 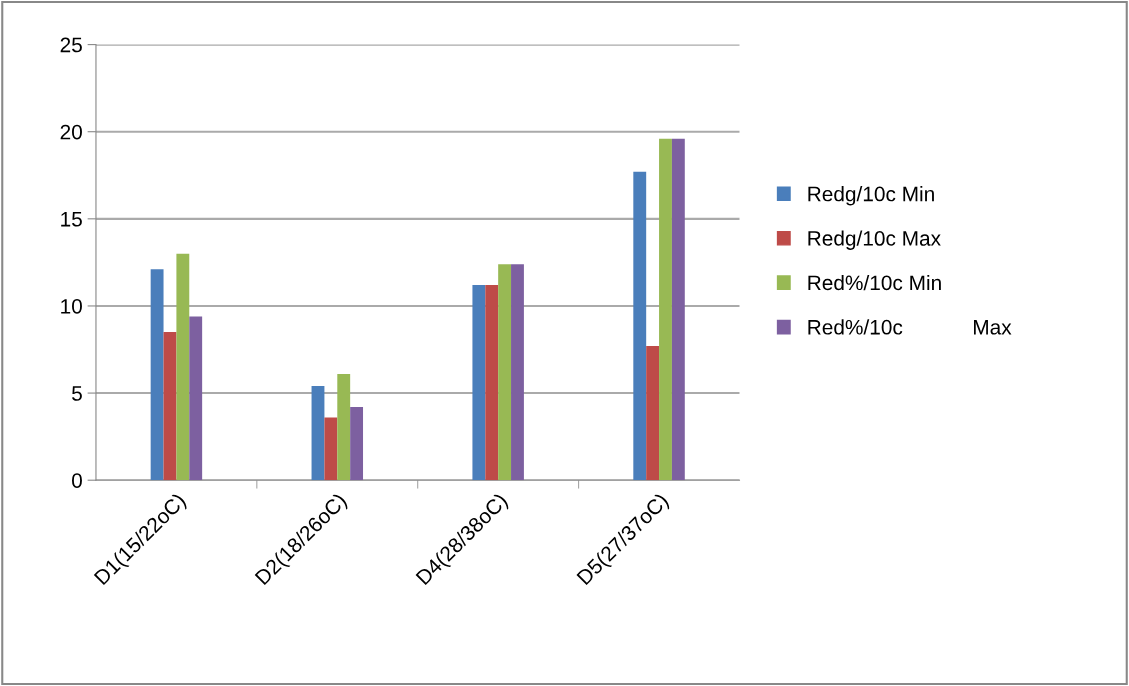 What do you see at coordinates (71, 306) in the screenshot?
I see `y-tick-label: 10` at bounding box center [71, 306].